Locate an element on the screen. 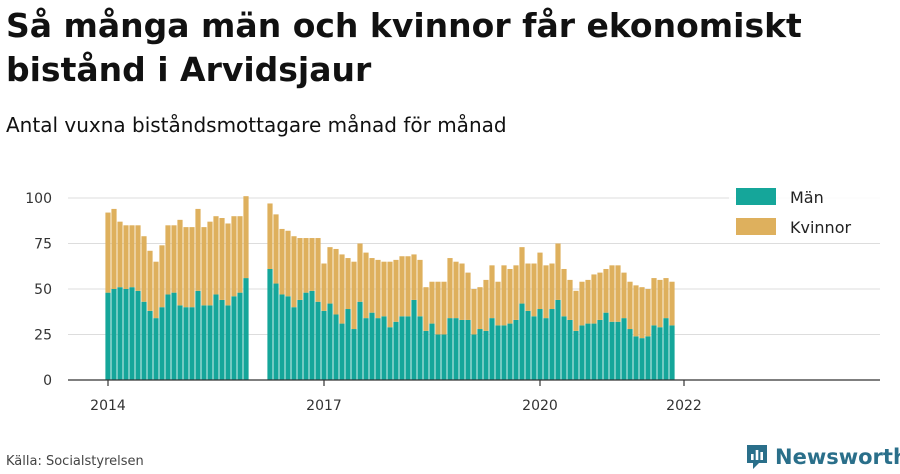  legend: Män Kvinnor is located at coordinates (805, 212).